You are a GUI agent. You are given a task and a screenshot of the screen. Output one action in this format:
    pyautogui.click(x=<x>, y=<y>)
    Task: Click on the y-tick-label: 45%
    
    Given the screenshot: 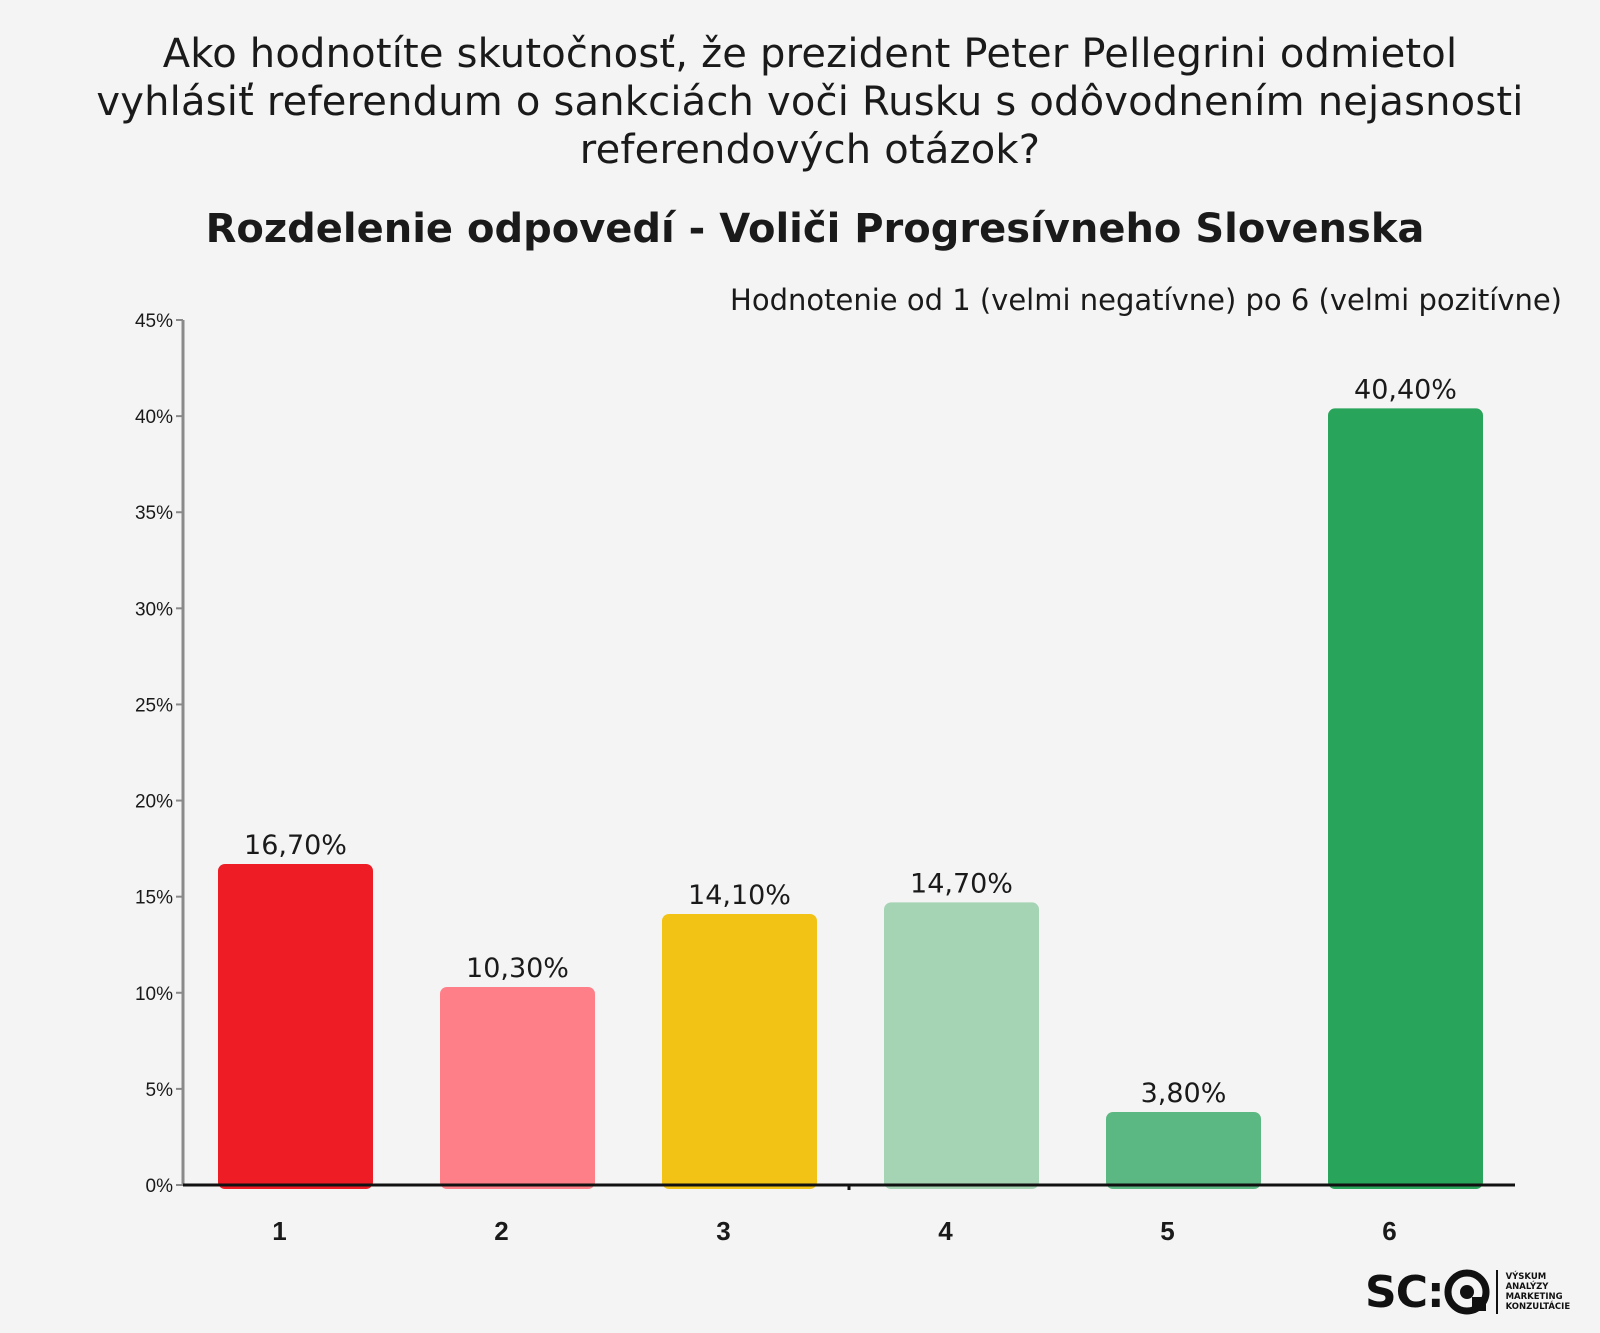 What is the action you would take?
    pyautogui.click(x=154, y=321)
    